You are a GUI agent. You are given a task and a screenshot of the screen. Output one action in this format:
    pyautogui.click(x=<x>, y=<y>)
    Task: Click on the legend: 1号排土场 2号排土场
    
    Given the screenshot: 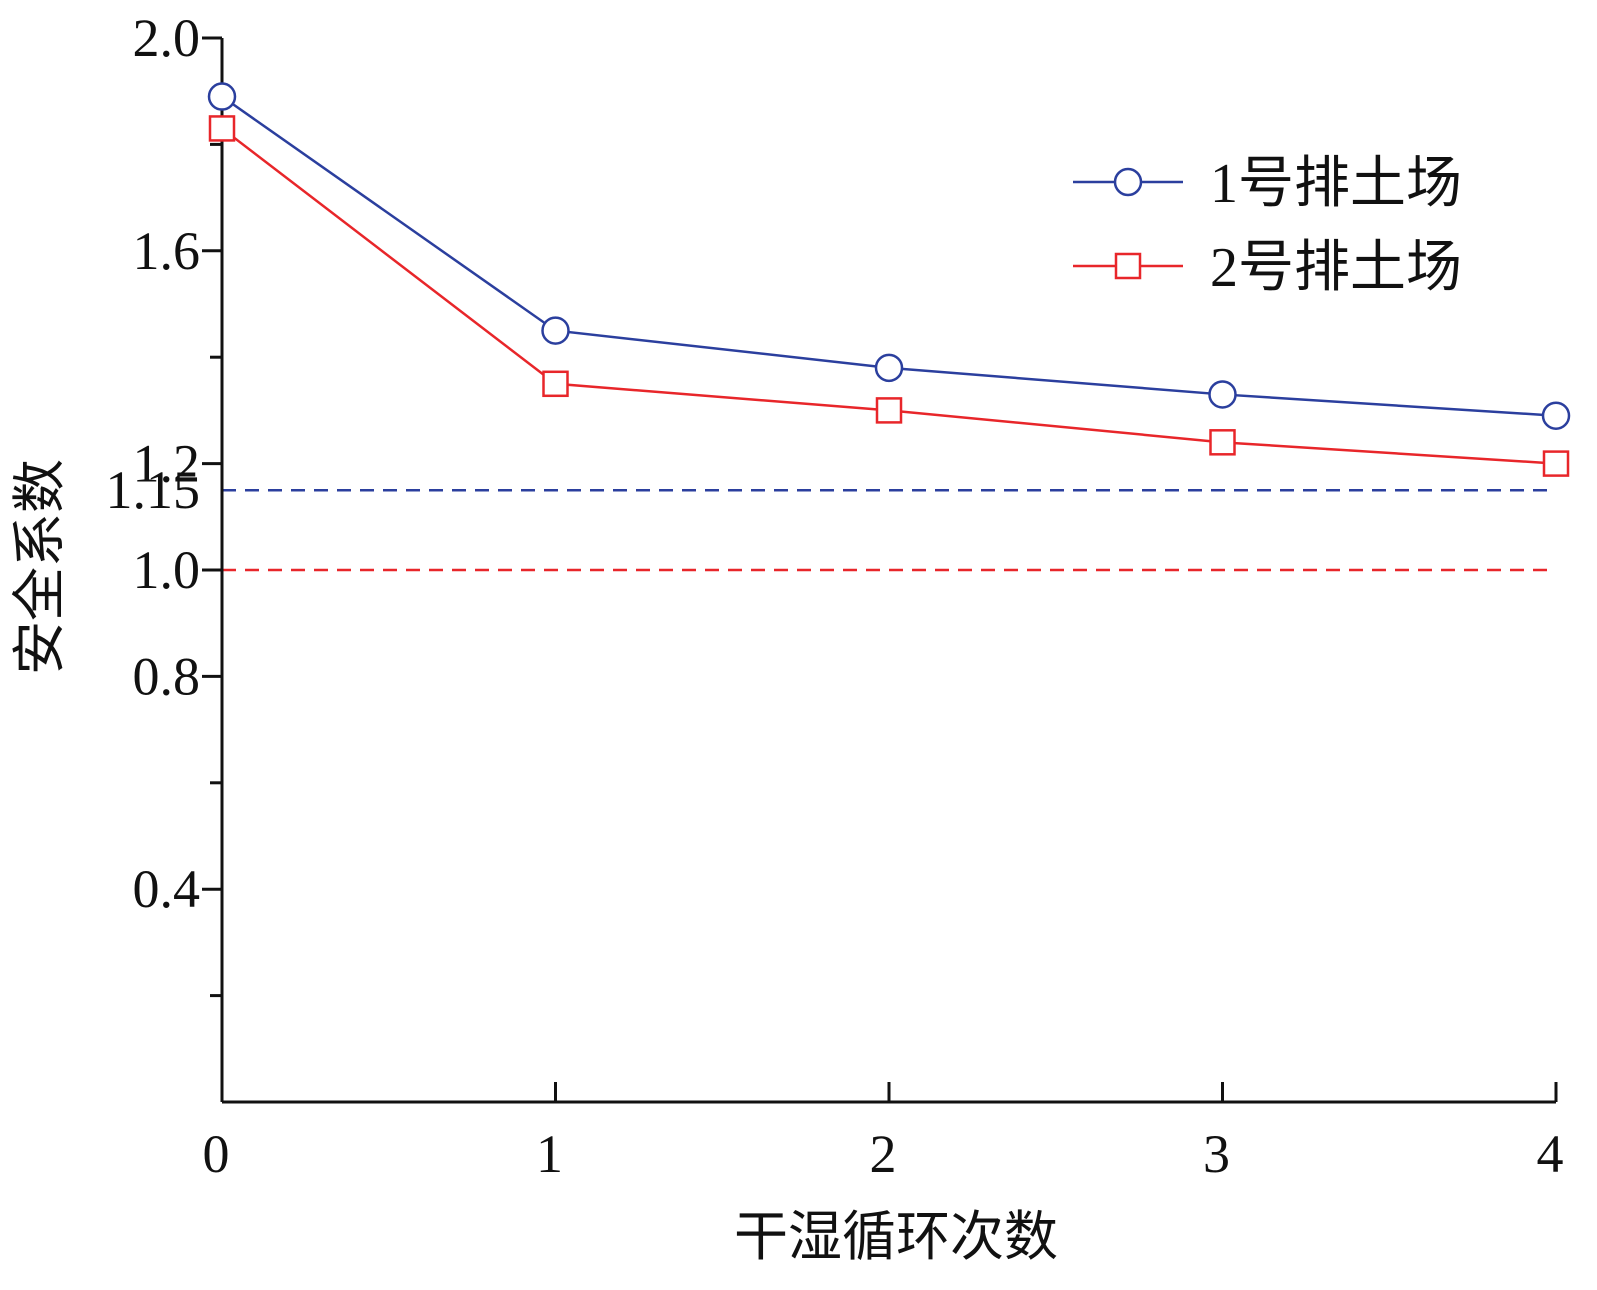 What is the action you would take?
    pyautogui.click(x=1267, y=226)
    